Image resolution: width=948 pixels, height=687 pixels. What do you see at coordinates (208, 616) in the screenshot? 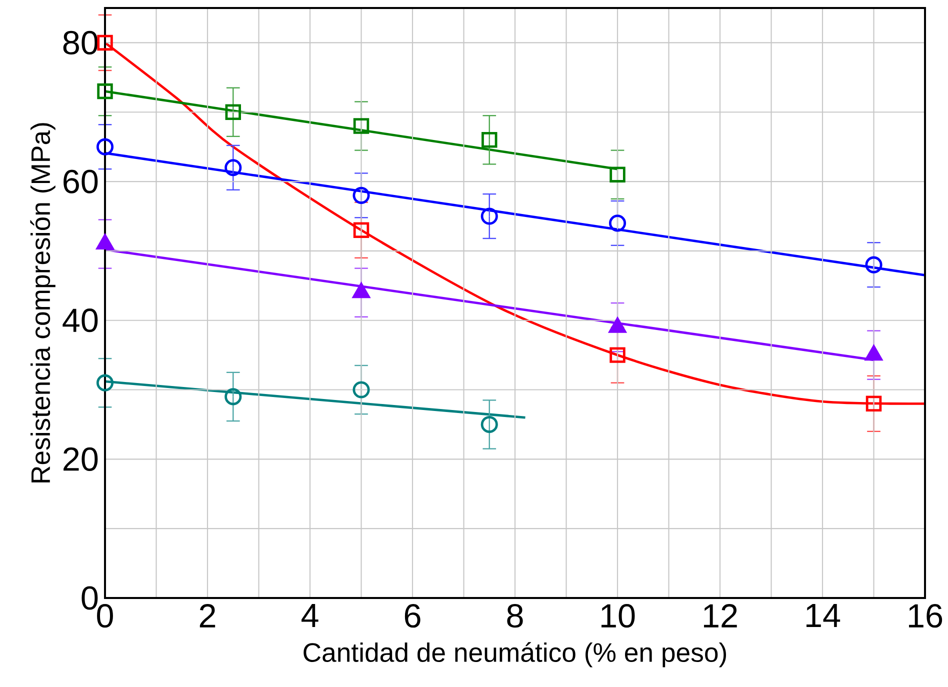
I see `x-tick-label: 2` at bounding box center [208, 616].